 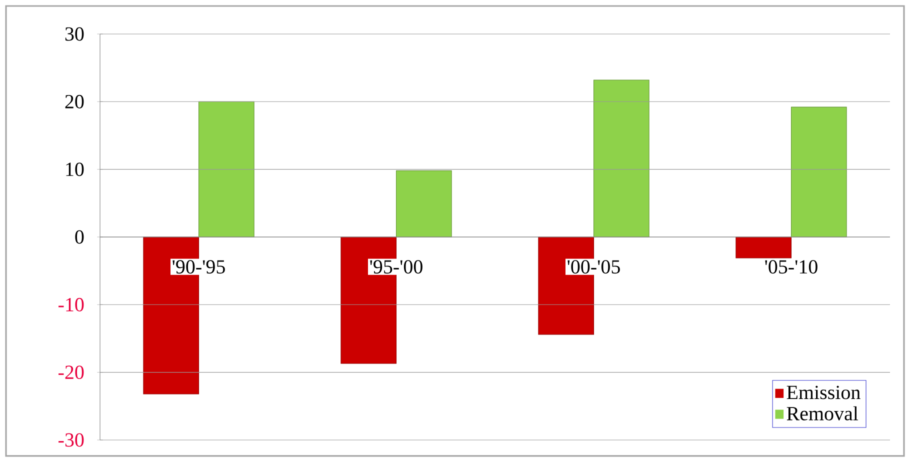 What do you see at coordinates (75, 169) in the screenshot?
I see `y-tick-label: 10` at bounding box center [75, 169].